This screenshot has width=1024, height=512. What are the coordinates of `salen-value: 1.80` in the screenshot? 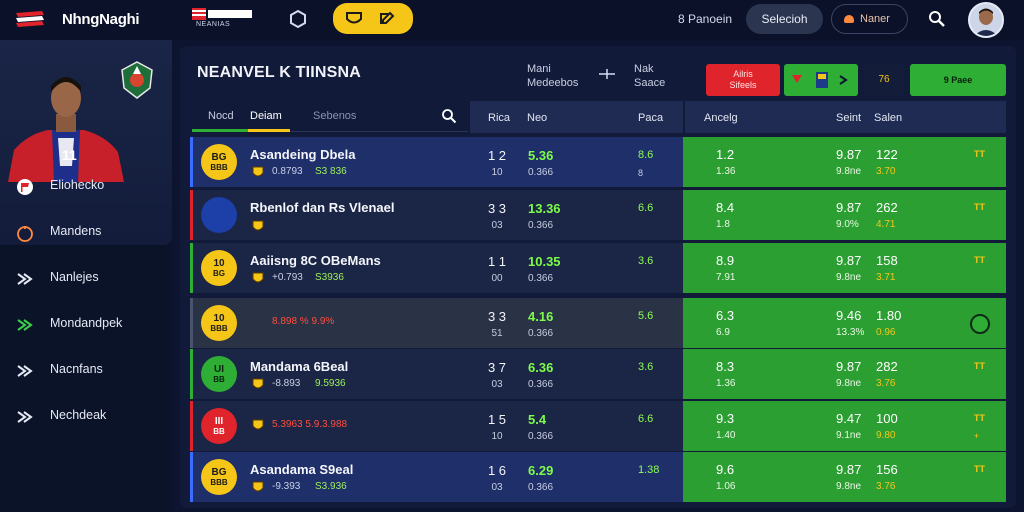 It's located at (889, 315).